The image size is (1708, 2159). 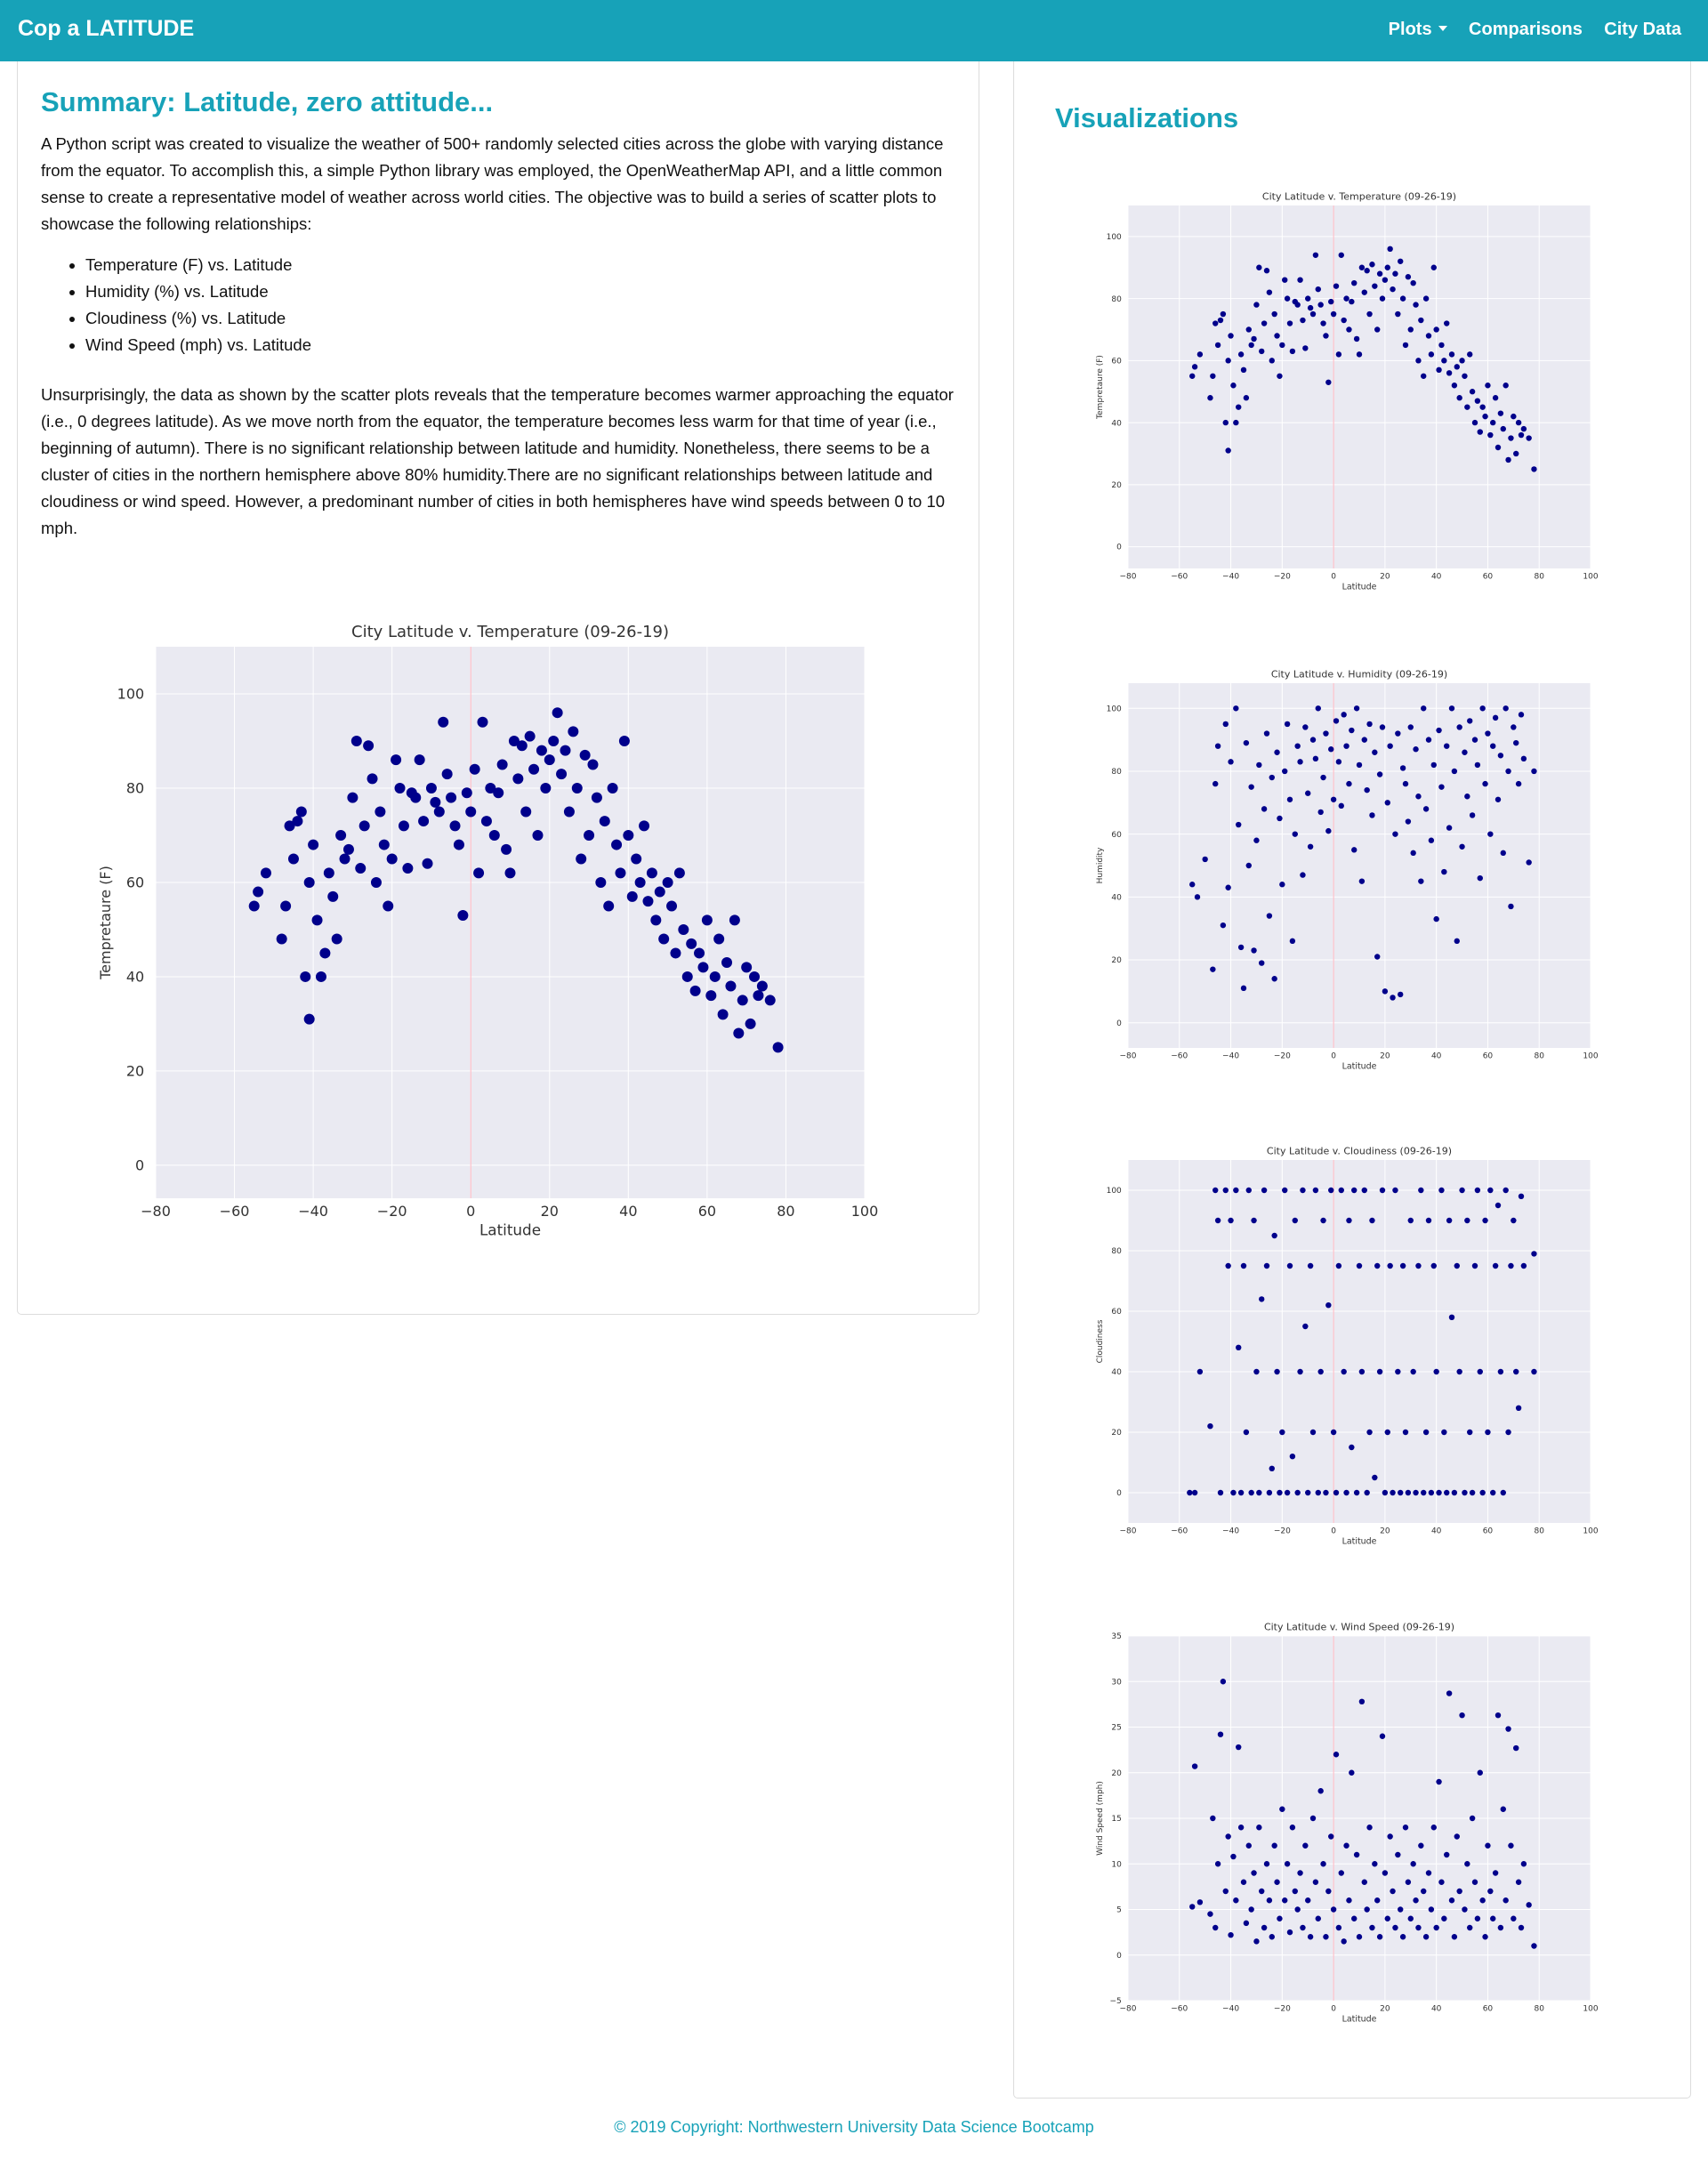 What do you see at coordinates (1590, 1055) in the screenshot?
I see `x-tick-label: 100` at bounding box center [1590, 1055].